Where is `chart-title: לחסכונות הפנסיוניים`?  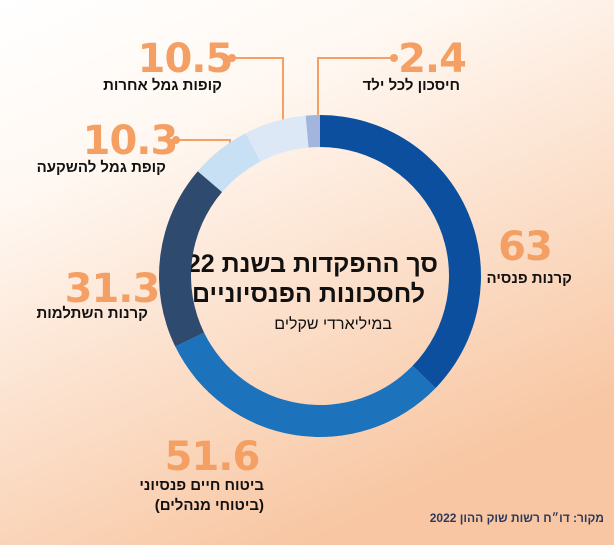 chart-title: לחסכונות הפנסיוניים is located at coordinates (308, 294).